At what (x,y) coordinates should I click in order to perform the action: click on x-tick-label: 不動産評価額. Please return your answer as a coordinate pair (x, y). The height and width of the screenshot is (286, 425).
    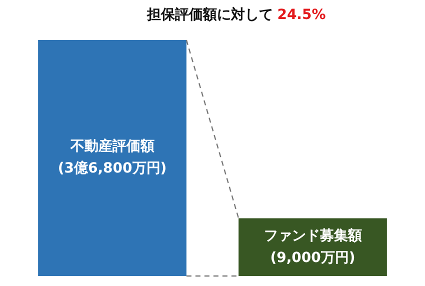
    Looking at the image, I should click on (111, 146).